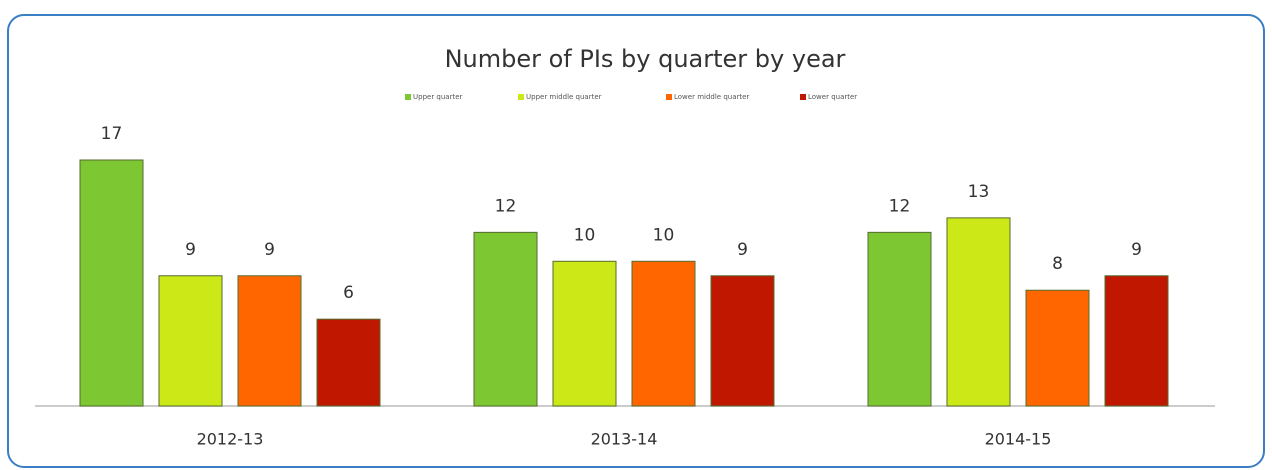  I want to click on x-tick-label: 2013-14, so click(624, 439).